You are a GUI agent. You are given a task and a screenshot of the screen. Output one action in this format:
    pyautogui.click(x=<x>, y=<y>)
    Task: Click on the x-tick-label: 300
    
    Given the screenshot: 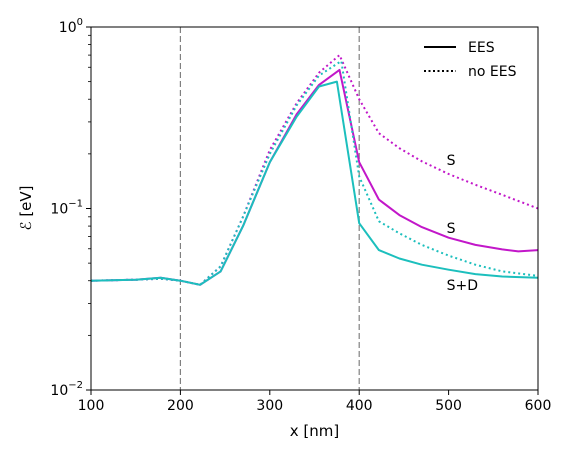 What is the action you would take?
    pyautogui.click(x=269, y=406)
    